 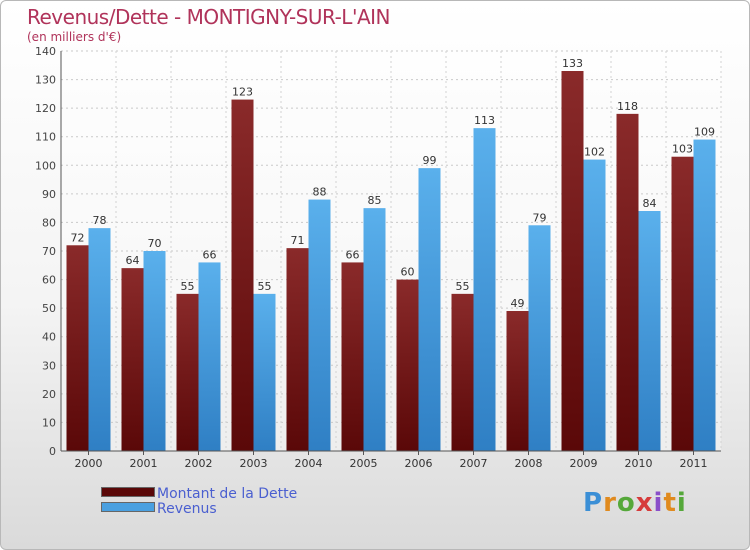 What do you see at coordinates (74, 37) in the screenshot?
I see `chart-subtitle: (en milliers d'€)` at bounding box center [74, 37].